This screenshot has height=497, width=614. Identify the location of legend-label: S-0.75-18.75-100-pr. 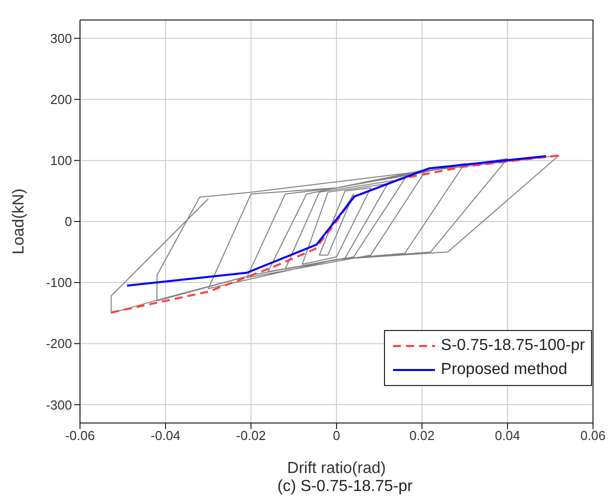
(512, 346).